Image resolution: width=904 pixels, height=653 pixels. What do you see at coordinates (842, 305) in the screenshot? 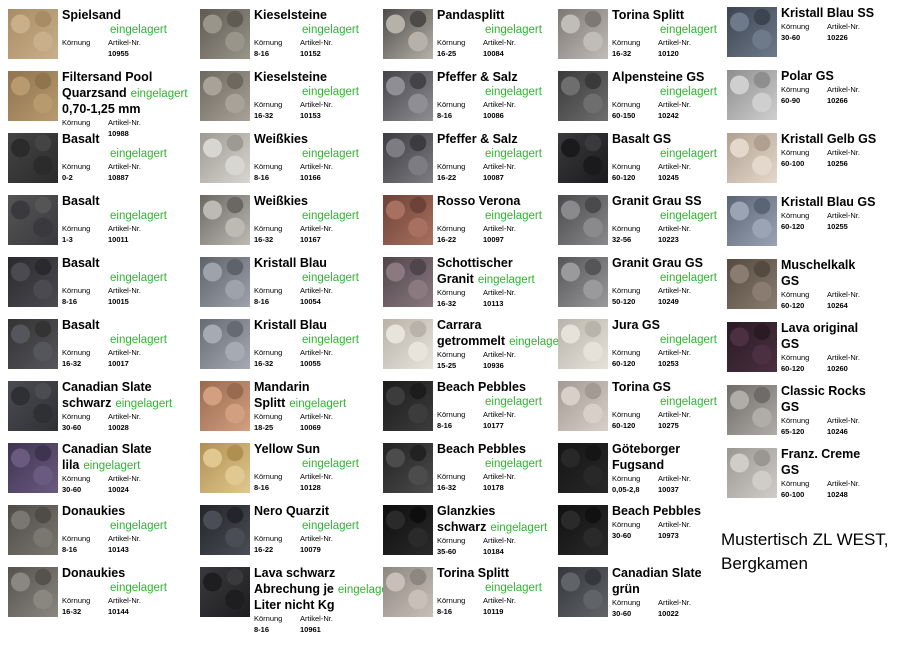
I see `value-row: 60-120 10264` at bounding box center [842, 305].